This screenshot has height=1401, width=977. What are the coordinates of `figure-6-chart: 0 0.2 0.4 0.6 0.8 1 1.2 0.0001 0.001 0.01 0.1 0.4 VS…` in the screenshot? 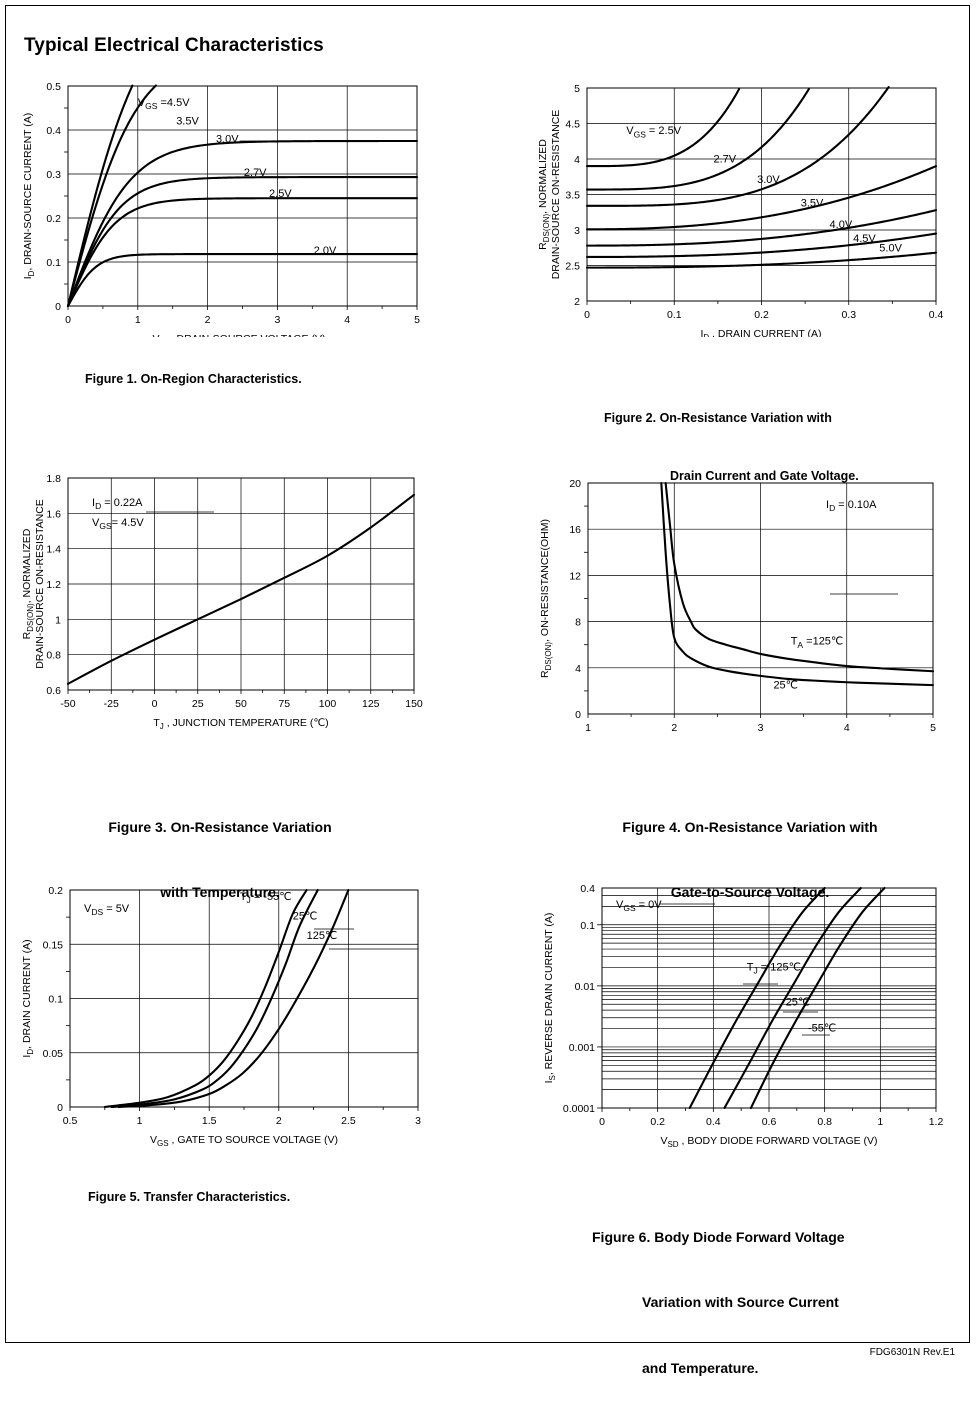 It's located at (745, 1009).